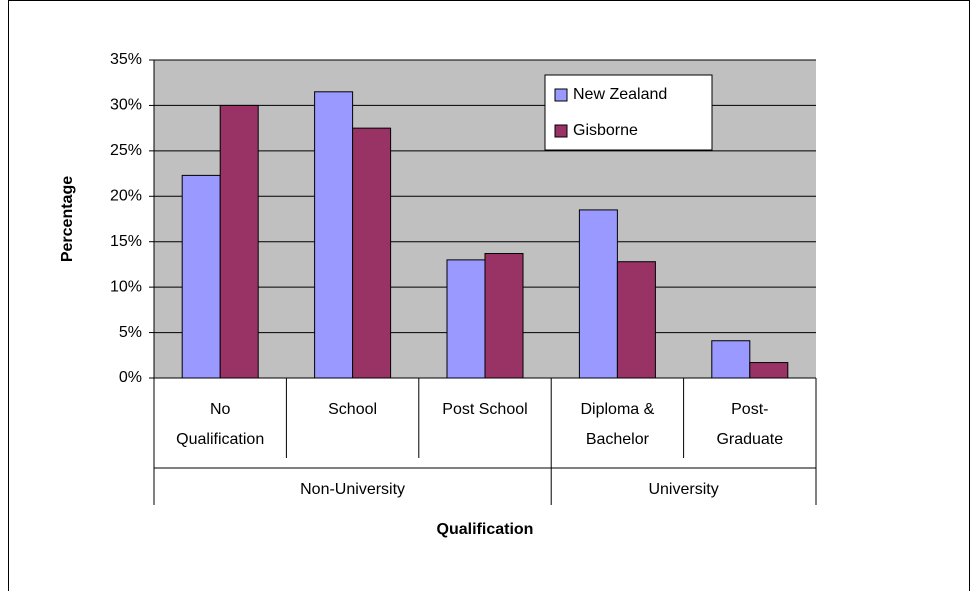 This screenshot has width=972, height=591. I want to click on x-tick-line: Diploma &, so click(617, 409).